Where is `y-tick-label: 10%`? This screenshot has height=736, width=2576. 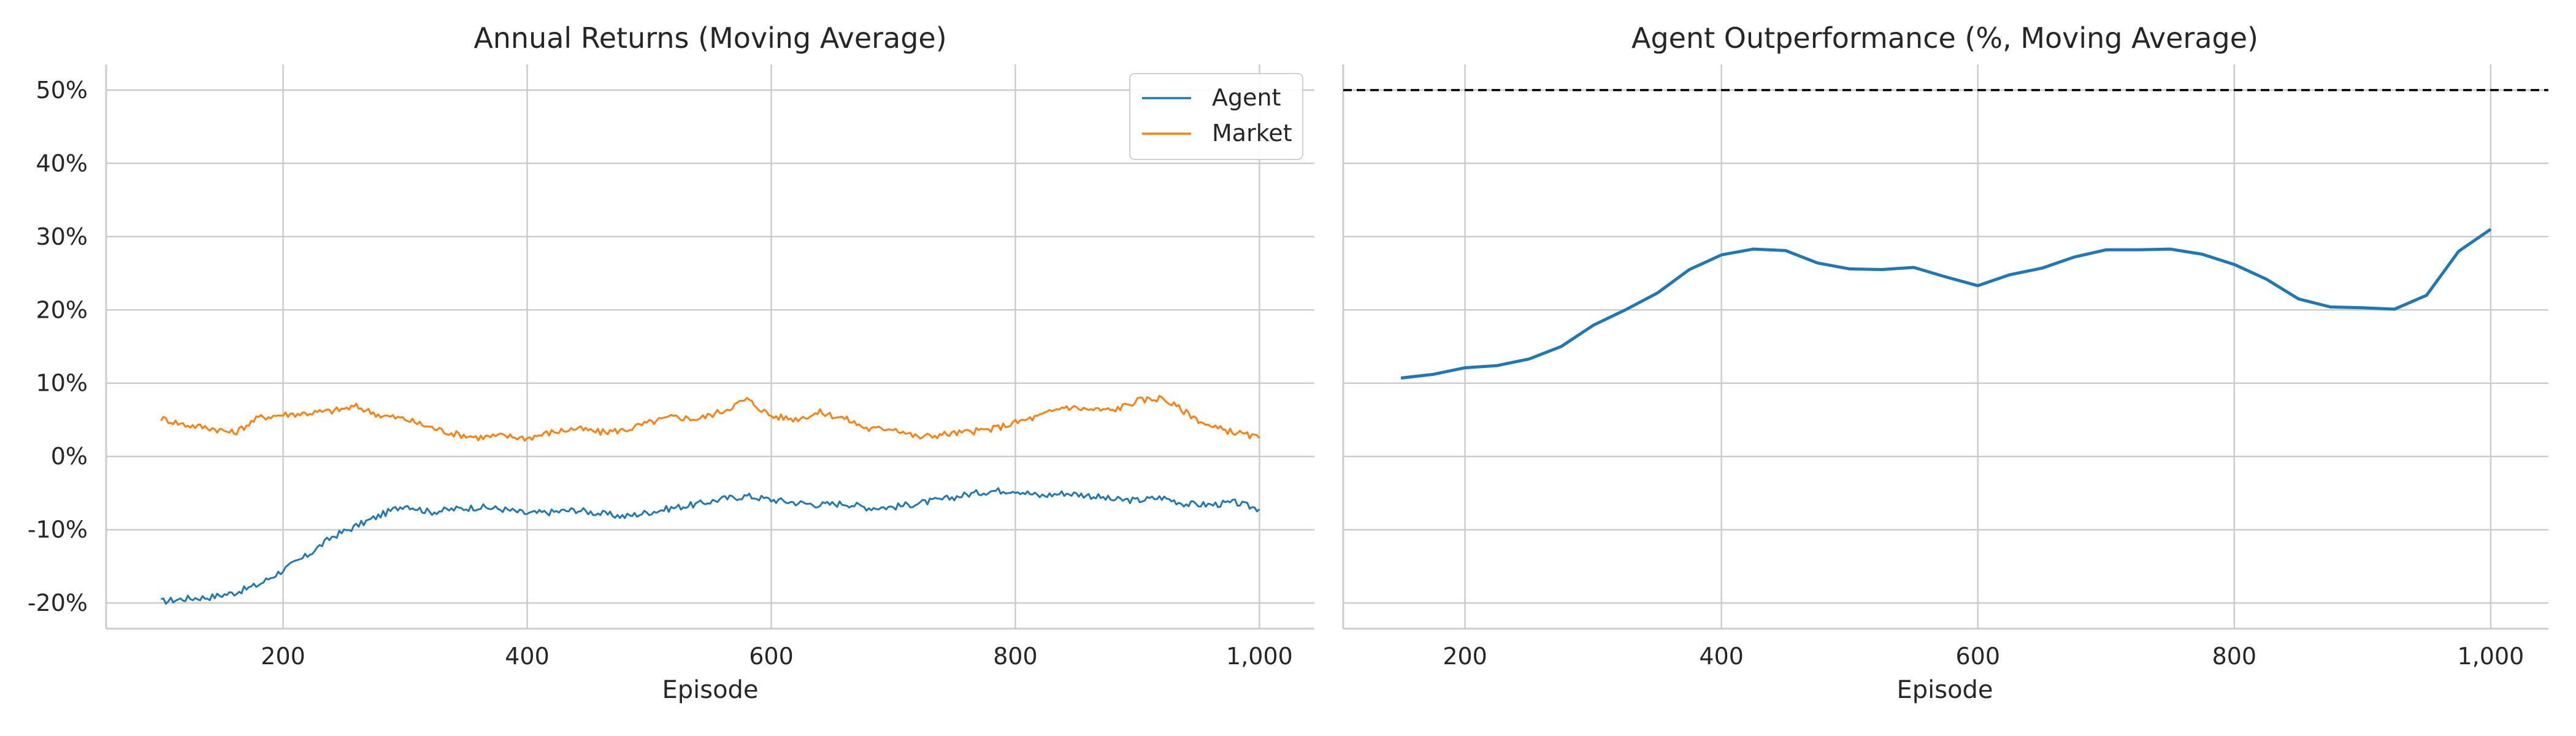
y-tick-label: 10% is located at coordinates (62, 383).